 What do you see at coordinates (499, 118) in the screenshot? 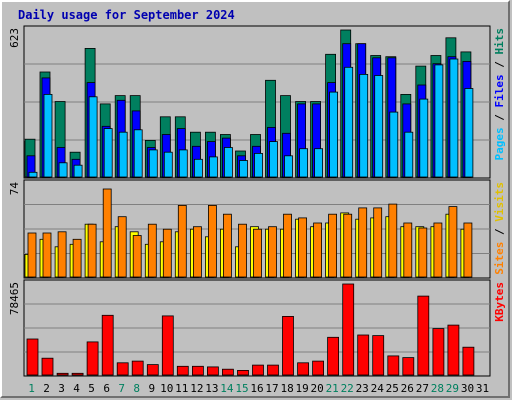
I see `legend-part-rlab-top-1: /` at bounding box center [499, 118].